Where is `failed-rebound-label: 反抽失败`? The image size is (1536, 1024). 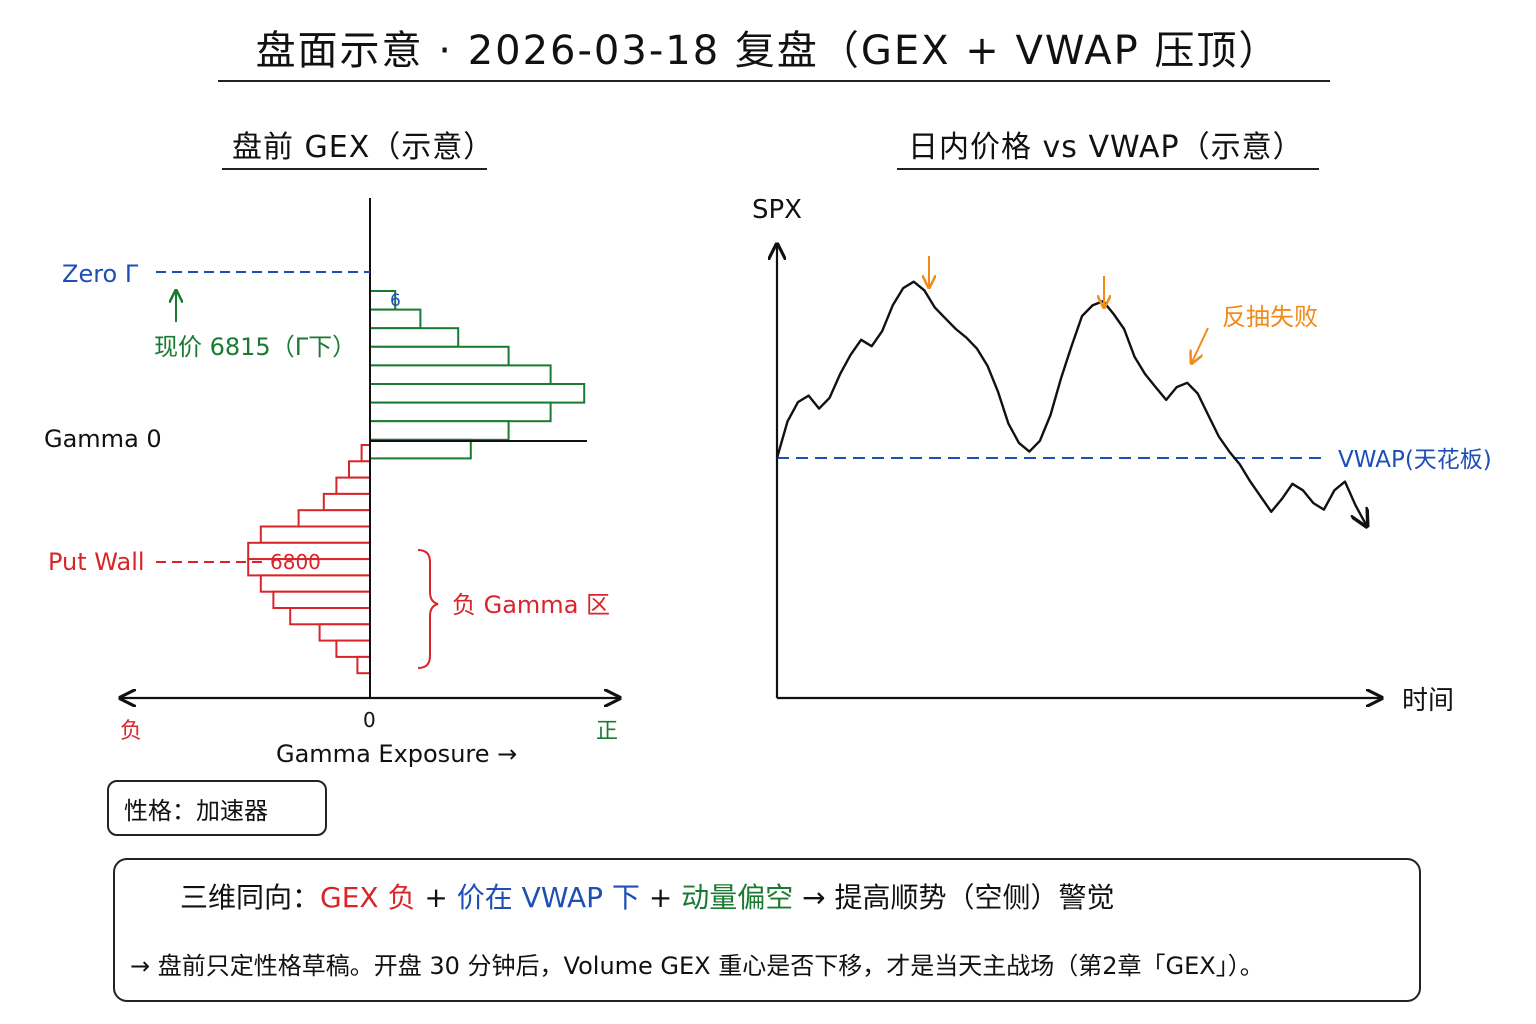
failed-rebound-label: 反抽失败 is located at coordinates (1270, 317).